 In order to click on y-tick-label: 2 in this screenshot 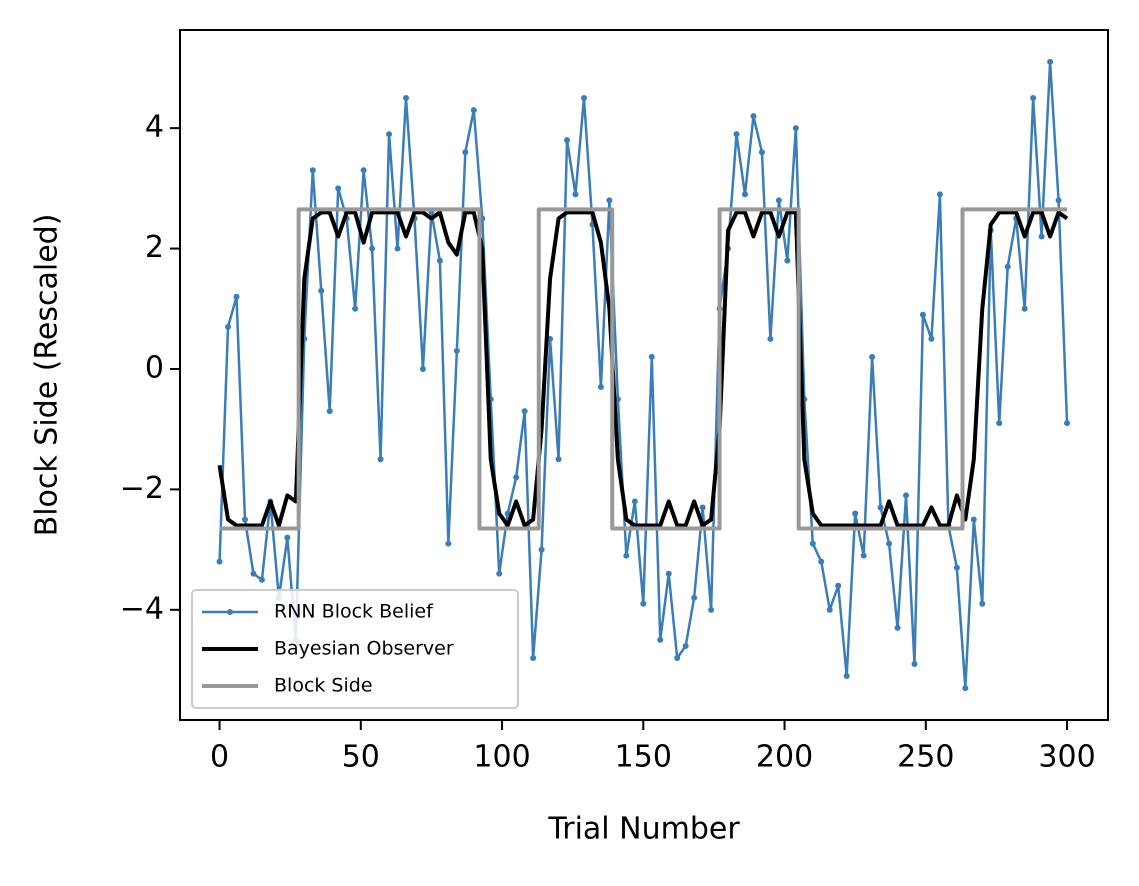, I will do `click(154, 247)`.